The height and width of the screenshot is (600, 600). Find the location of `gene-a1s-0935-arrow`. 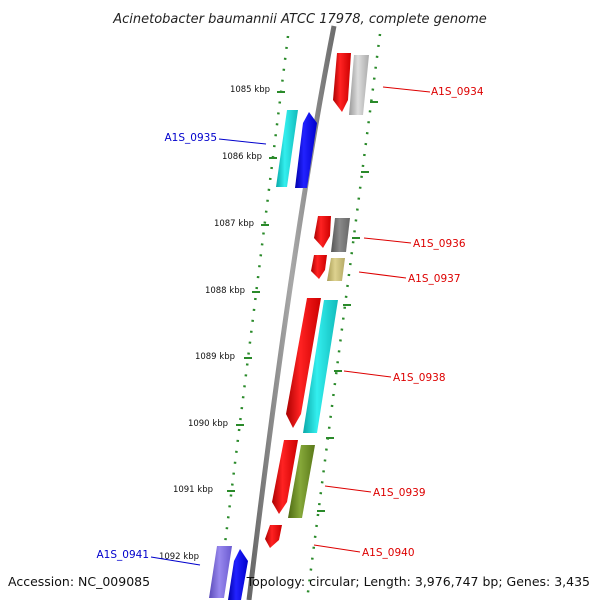

gene-a1s-0935-arrow is located at coordinates (306, 150).